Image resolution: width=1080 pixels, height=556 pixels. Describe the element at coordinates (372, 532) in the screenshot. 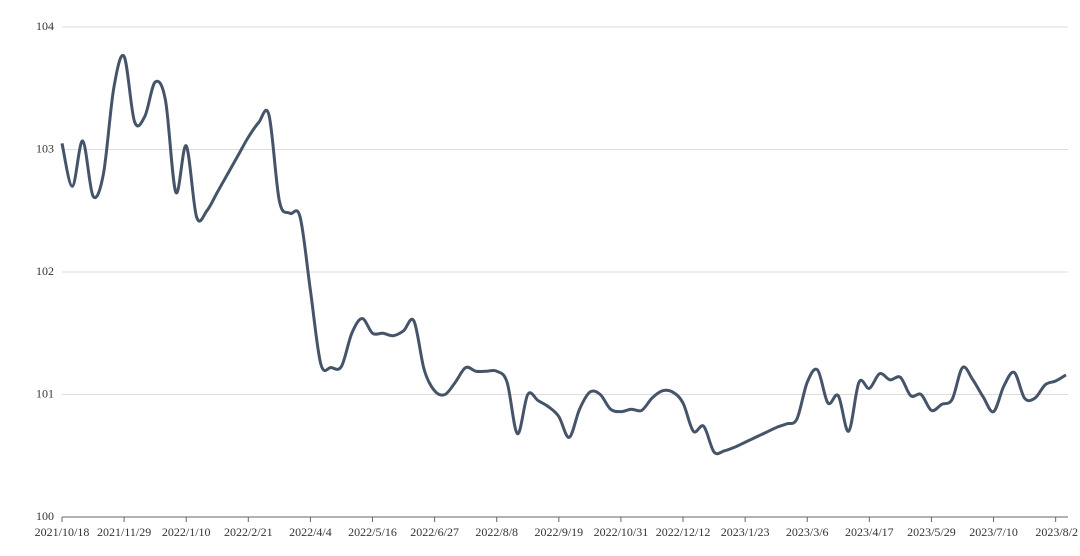

I see `x-tick-label: 2022/5/16` at that location.